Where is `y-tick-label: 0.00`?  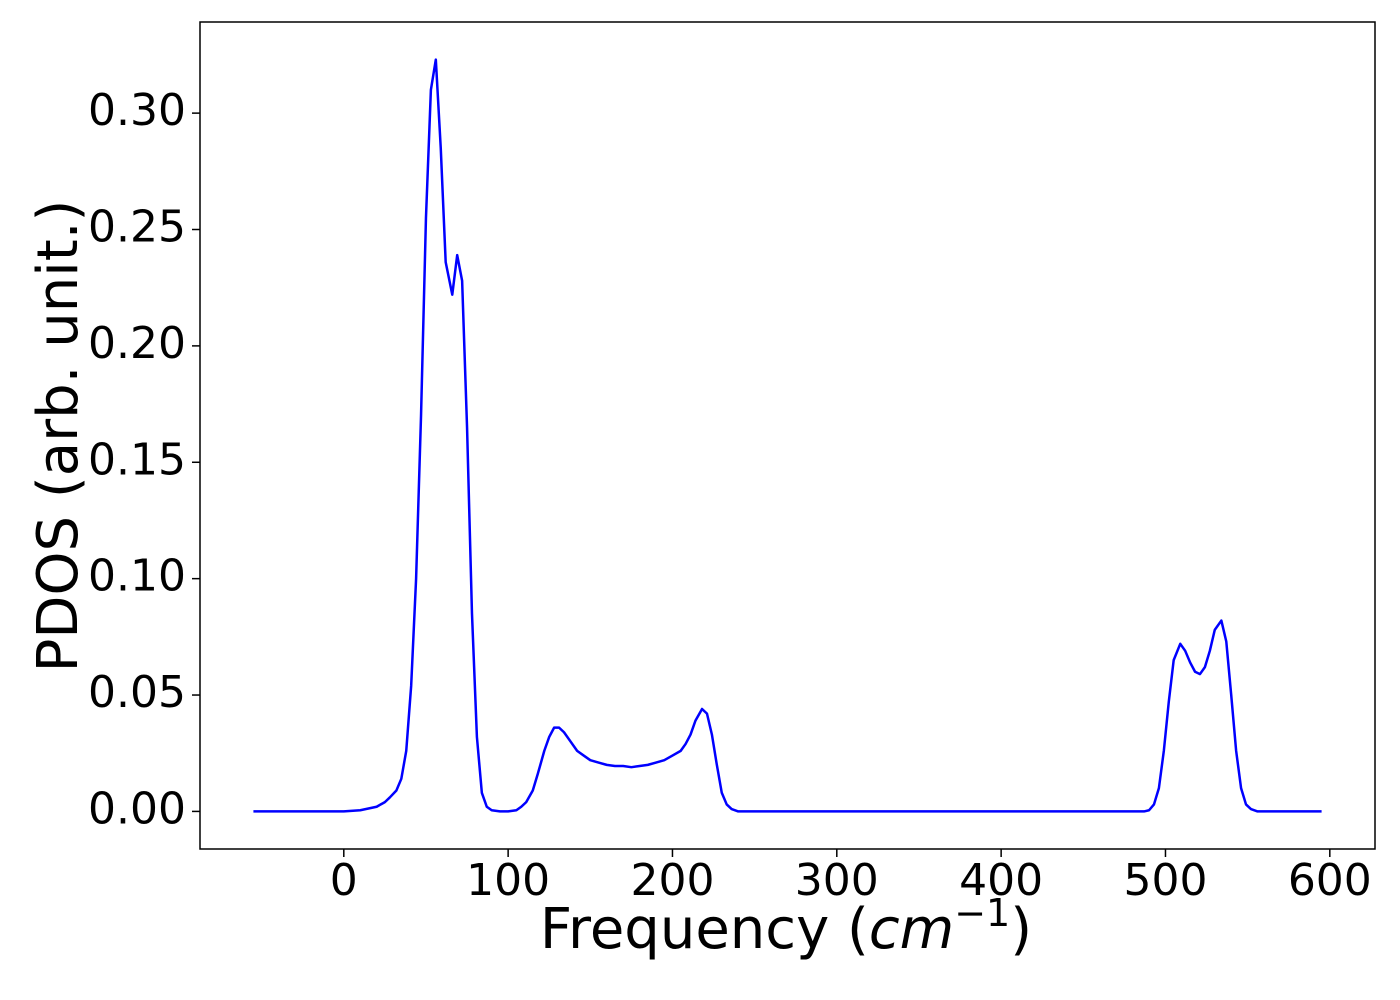
y-tick-label: 0.00 is located at coordinates (137, 808).